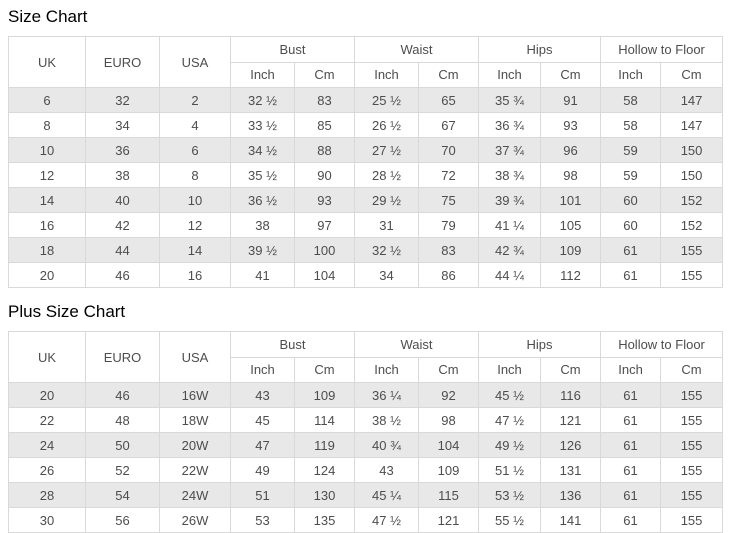 The image size is (730, 533). I want to click on table-cell: 51, so click(262, 495).